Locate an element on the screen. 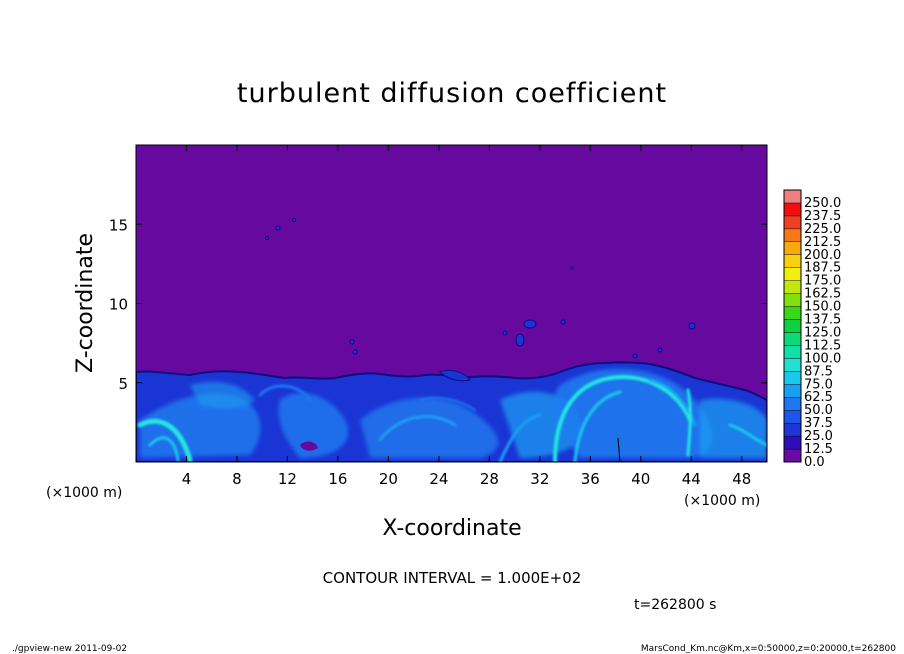 The width and height of the screenshot is (904, 654). colorbar-label: 200.0 is located at coordinates (822, 255).